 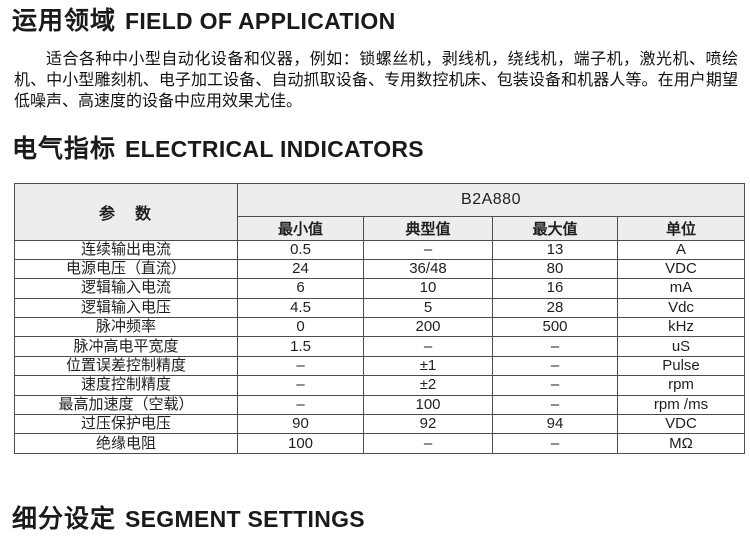 What do you see at coordinates (681, 308) in the screenshot?
I see `unit-cell: Vdc` at bounding box center [681, 308].